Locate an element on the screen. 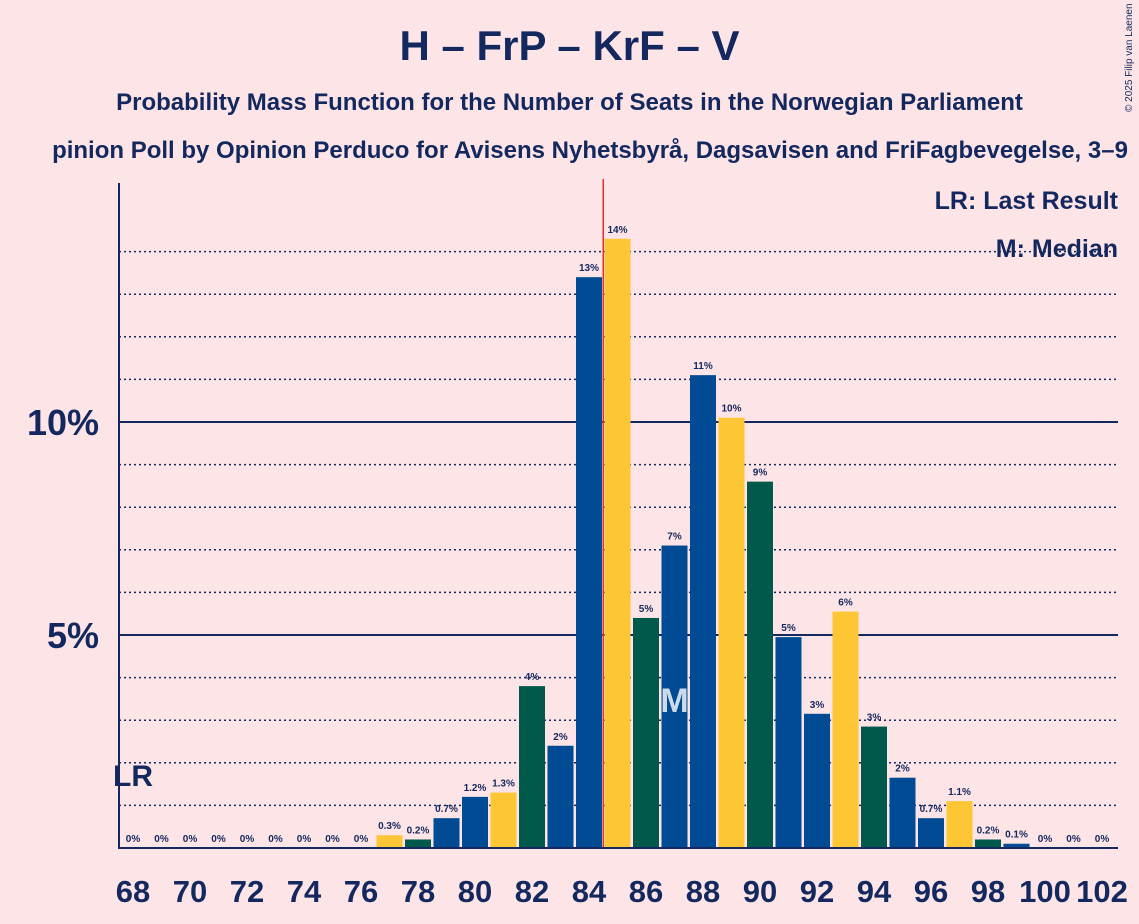  data-label-71: 0% is located at coordinates (218, 839).